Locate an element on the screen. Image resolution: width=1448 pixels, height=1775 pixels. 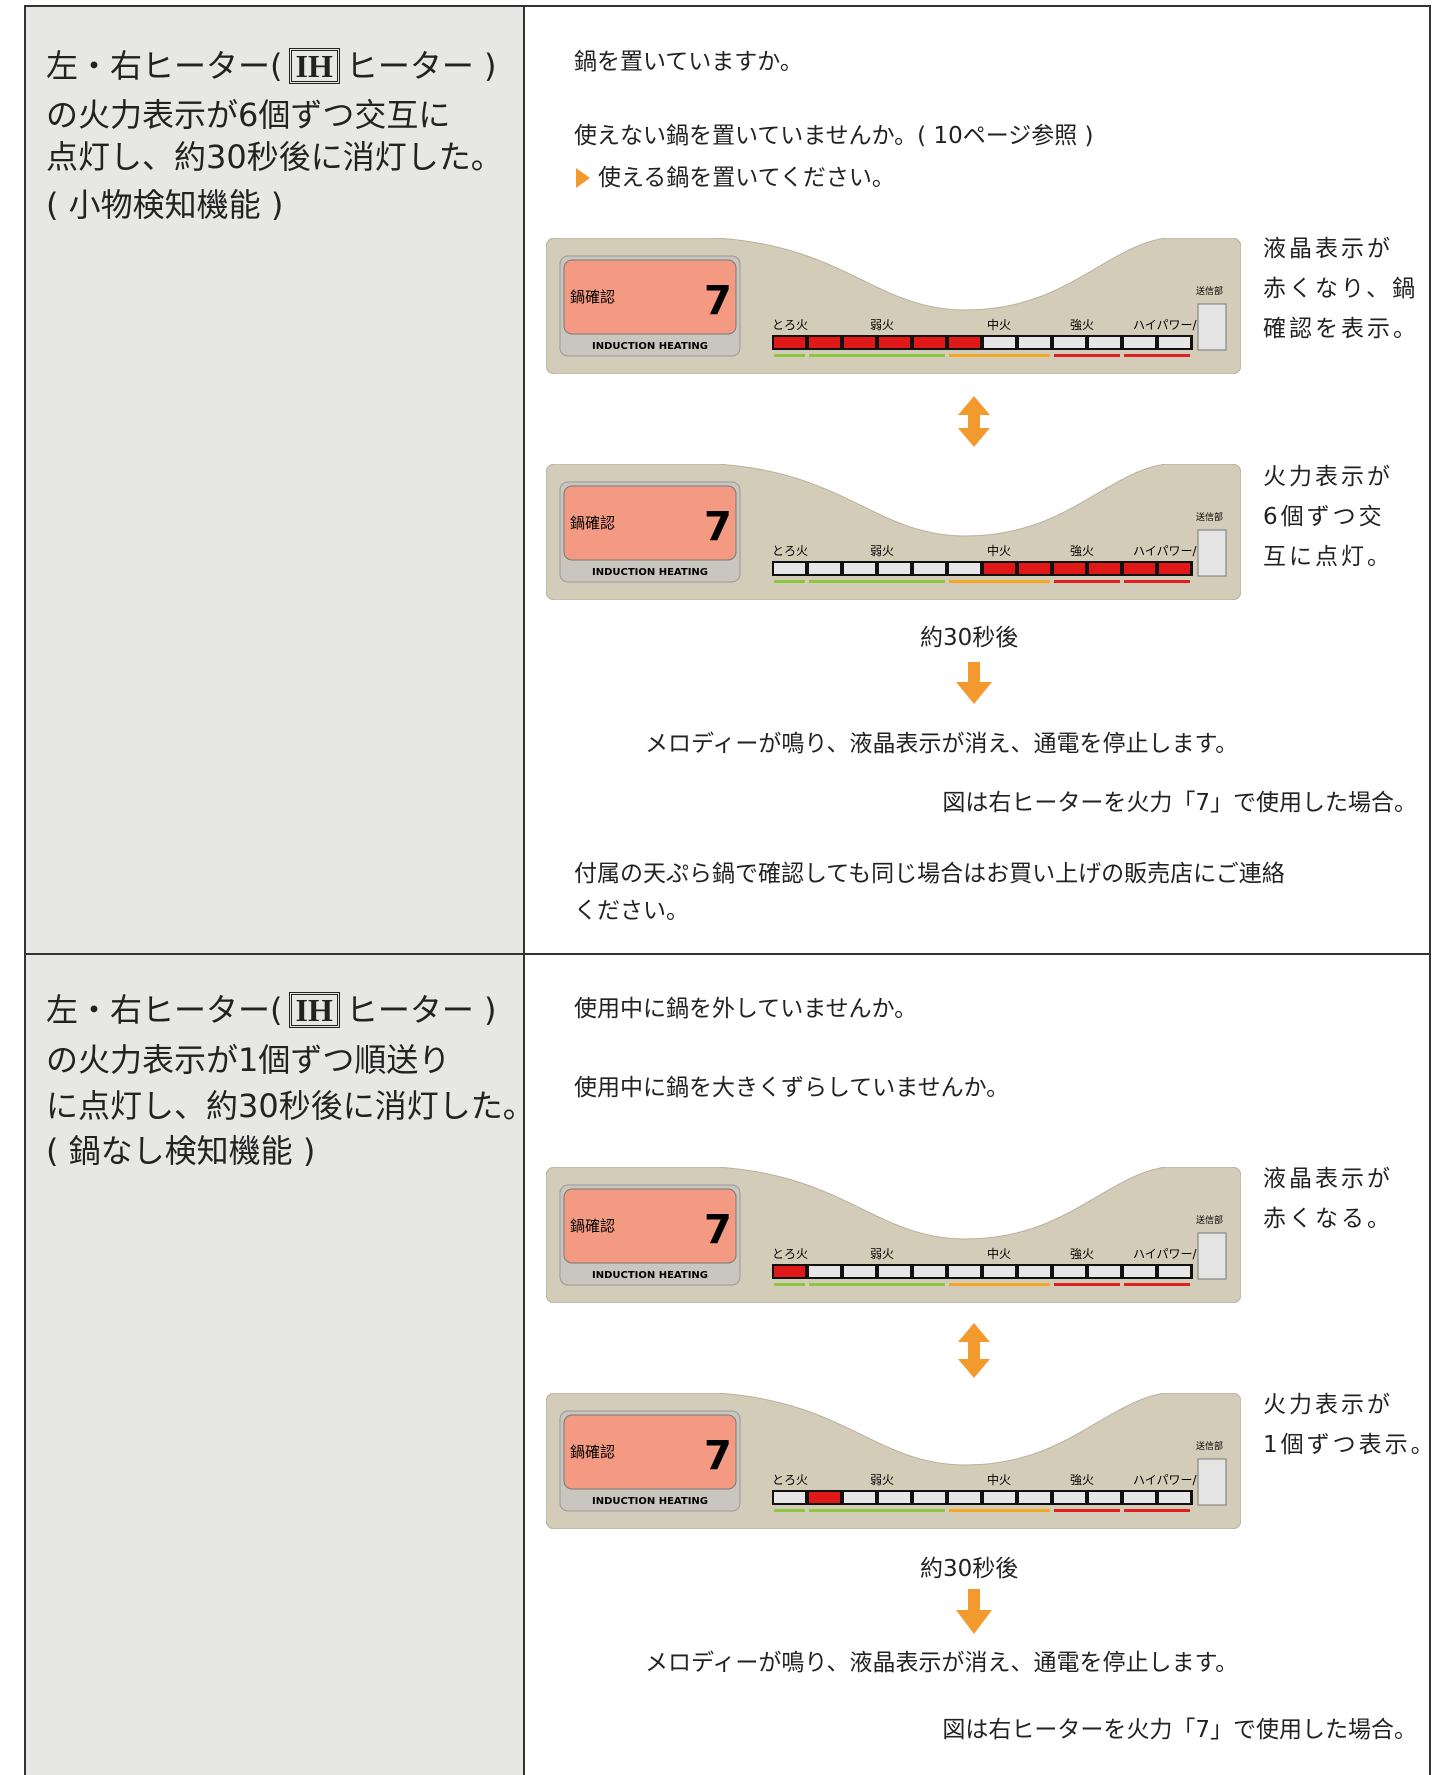
check: 鍋を置いていますか。 is located at coordinates (688, 62).